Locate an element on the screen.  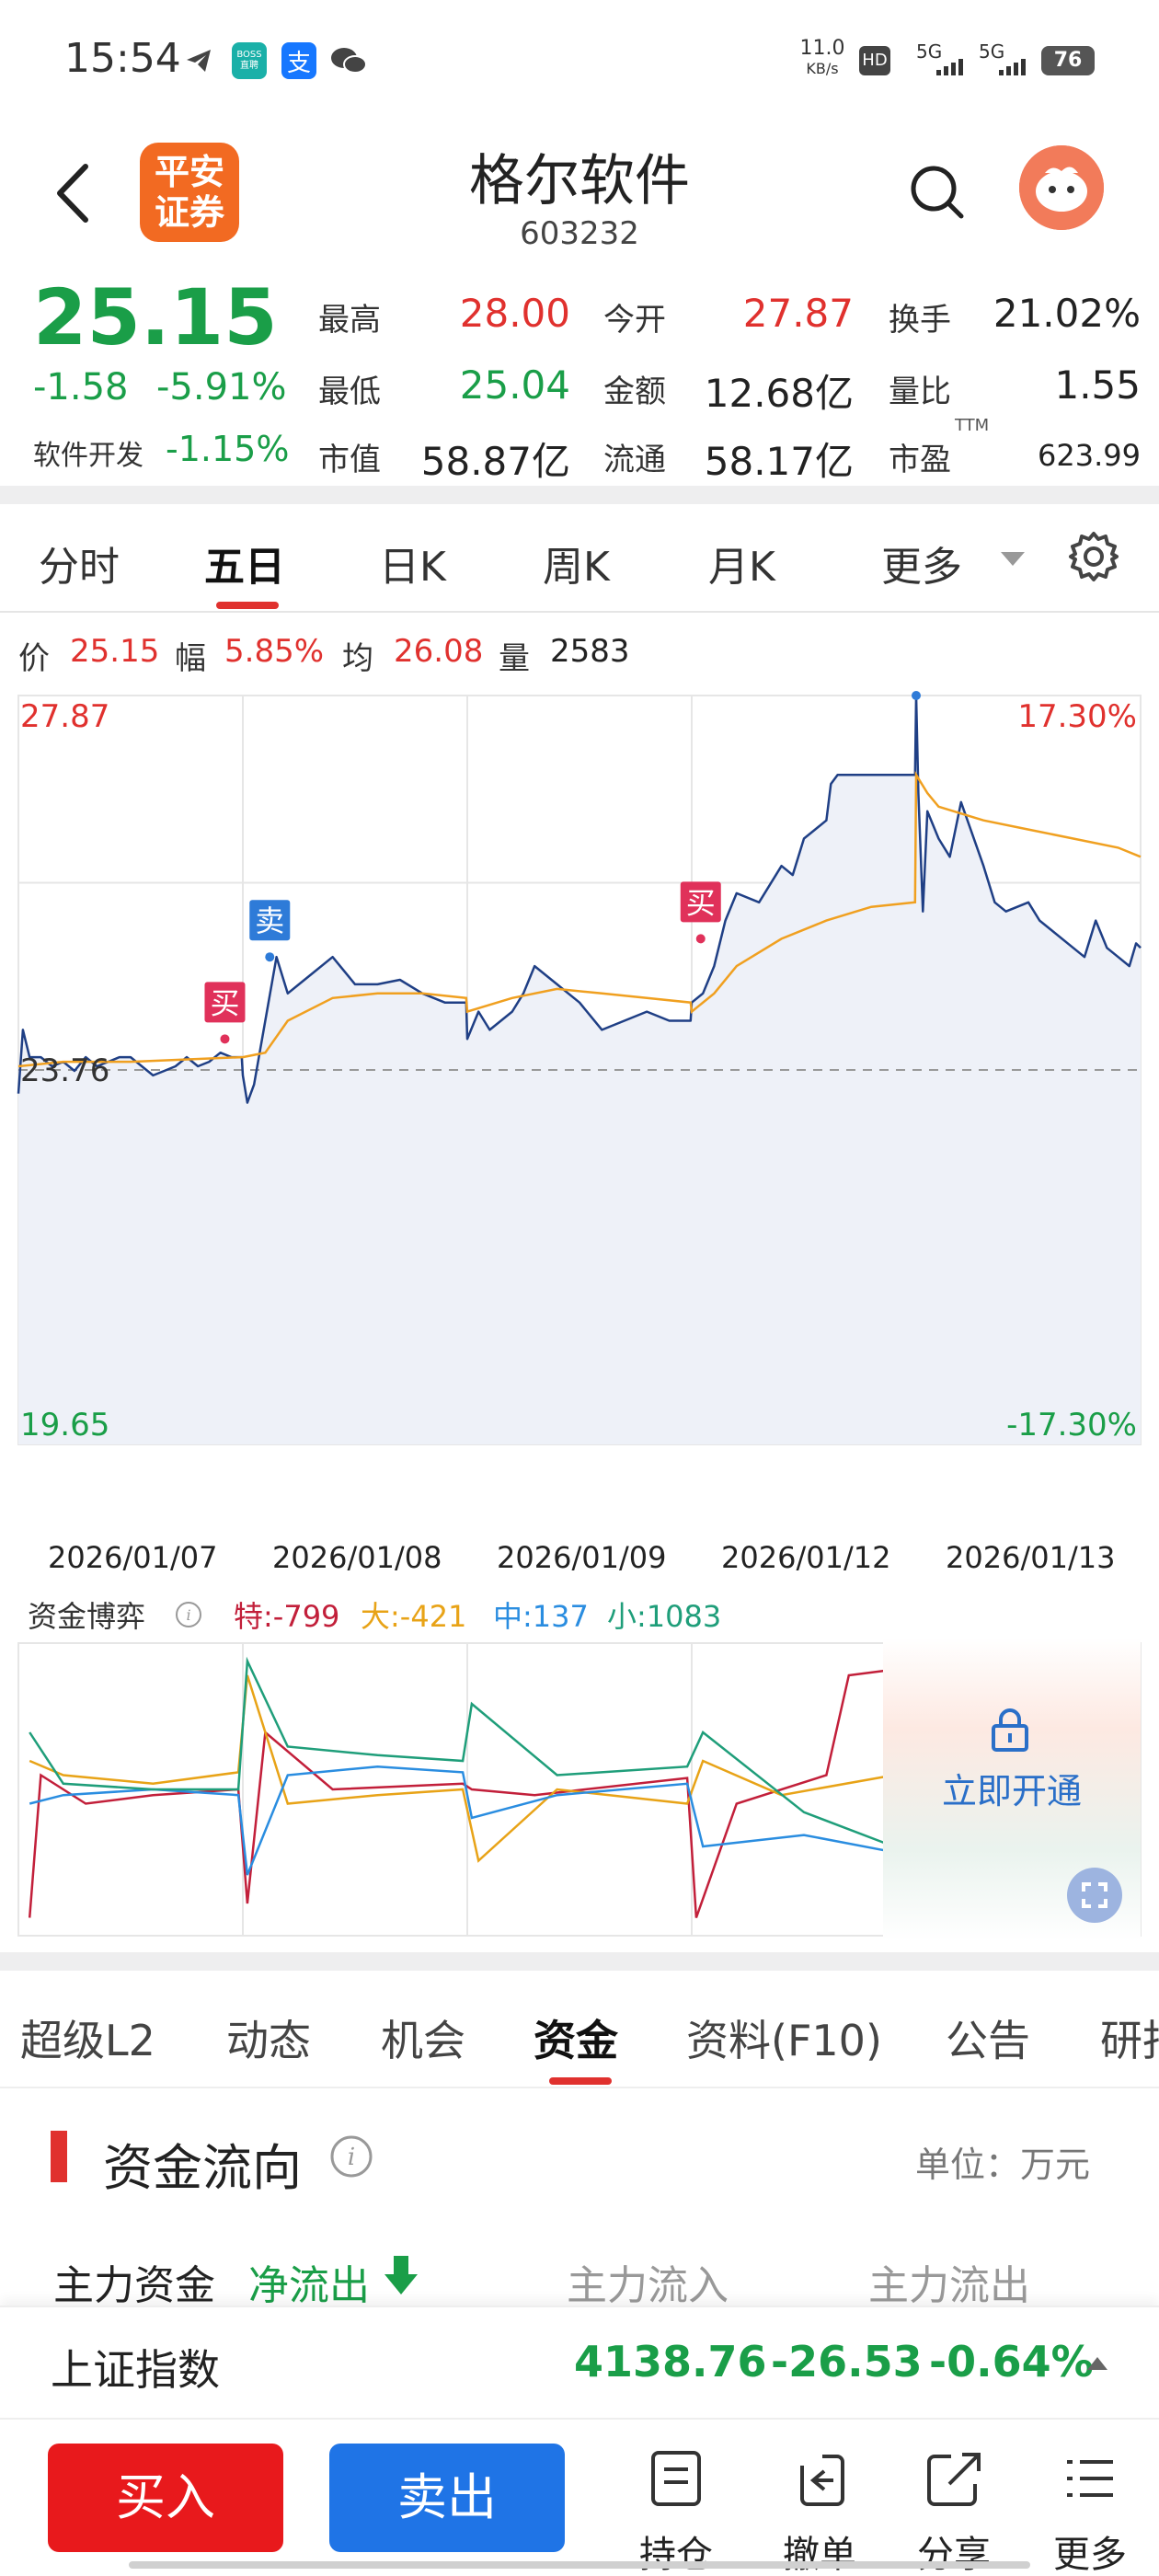
quote-value: 58.87亿 is located at coordinates (495, 461).